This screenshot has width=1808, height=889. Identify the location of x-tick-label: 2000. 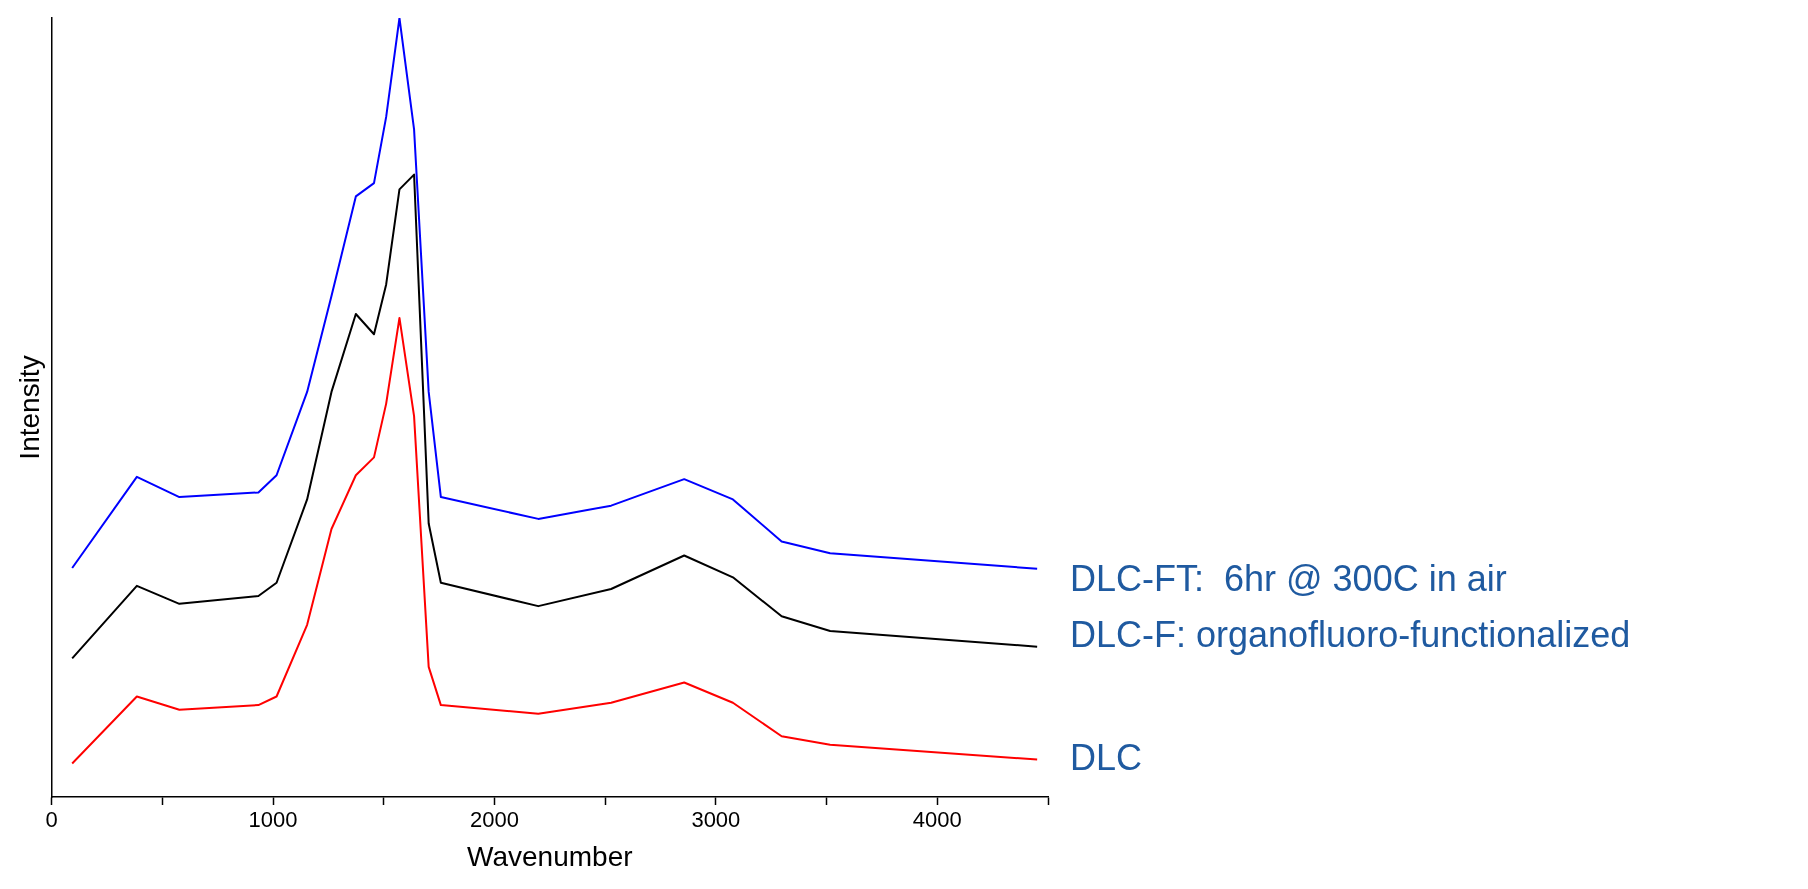
(494, 820).